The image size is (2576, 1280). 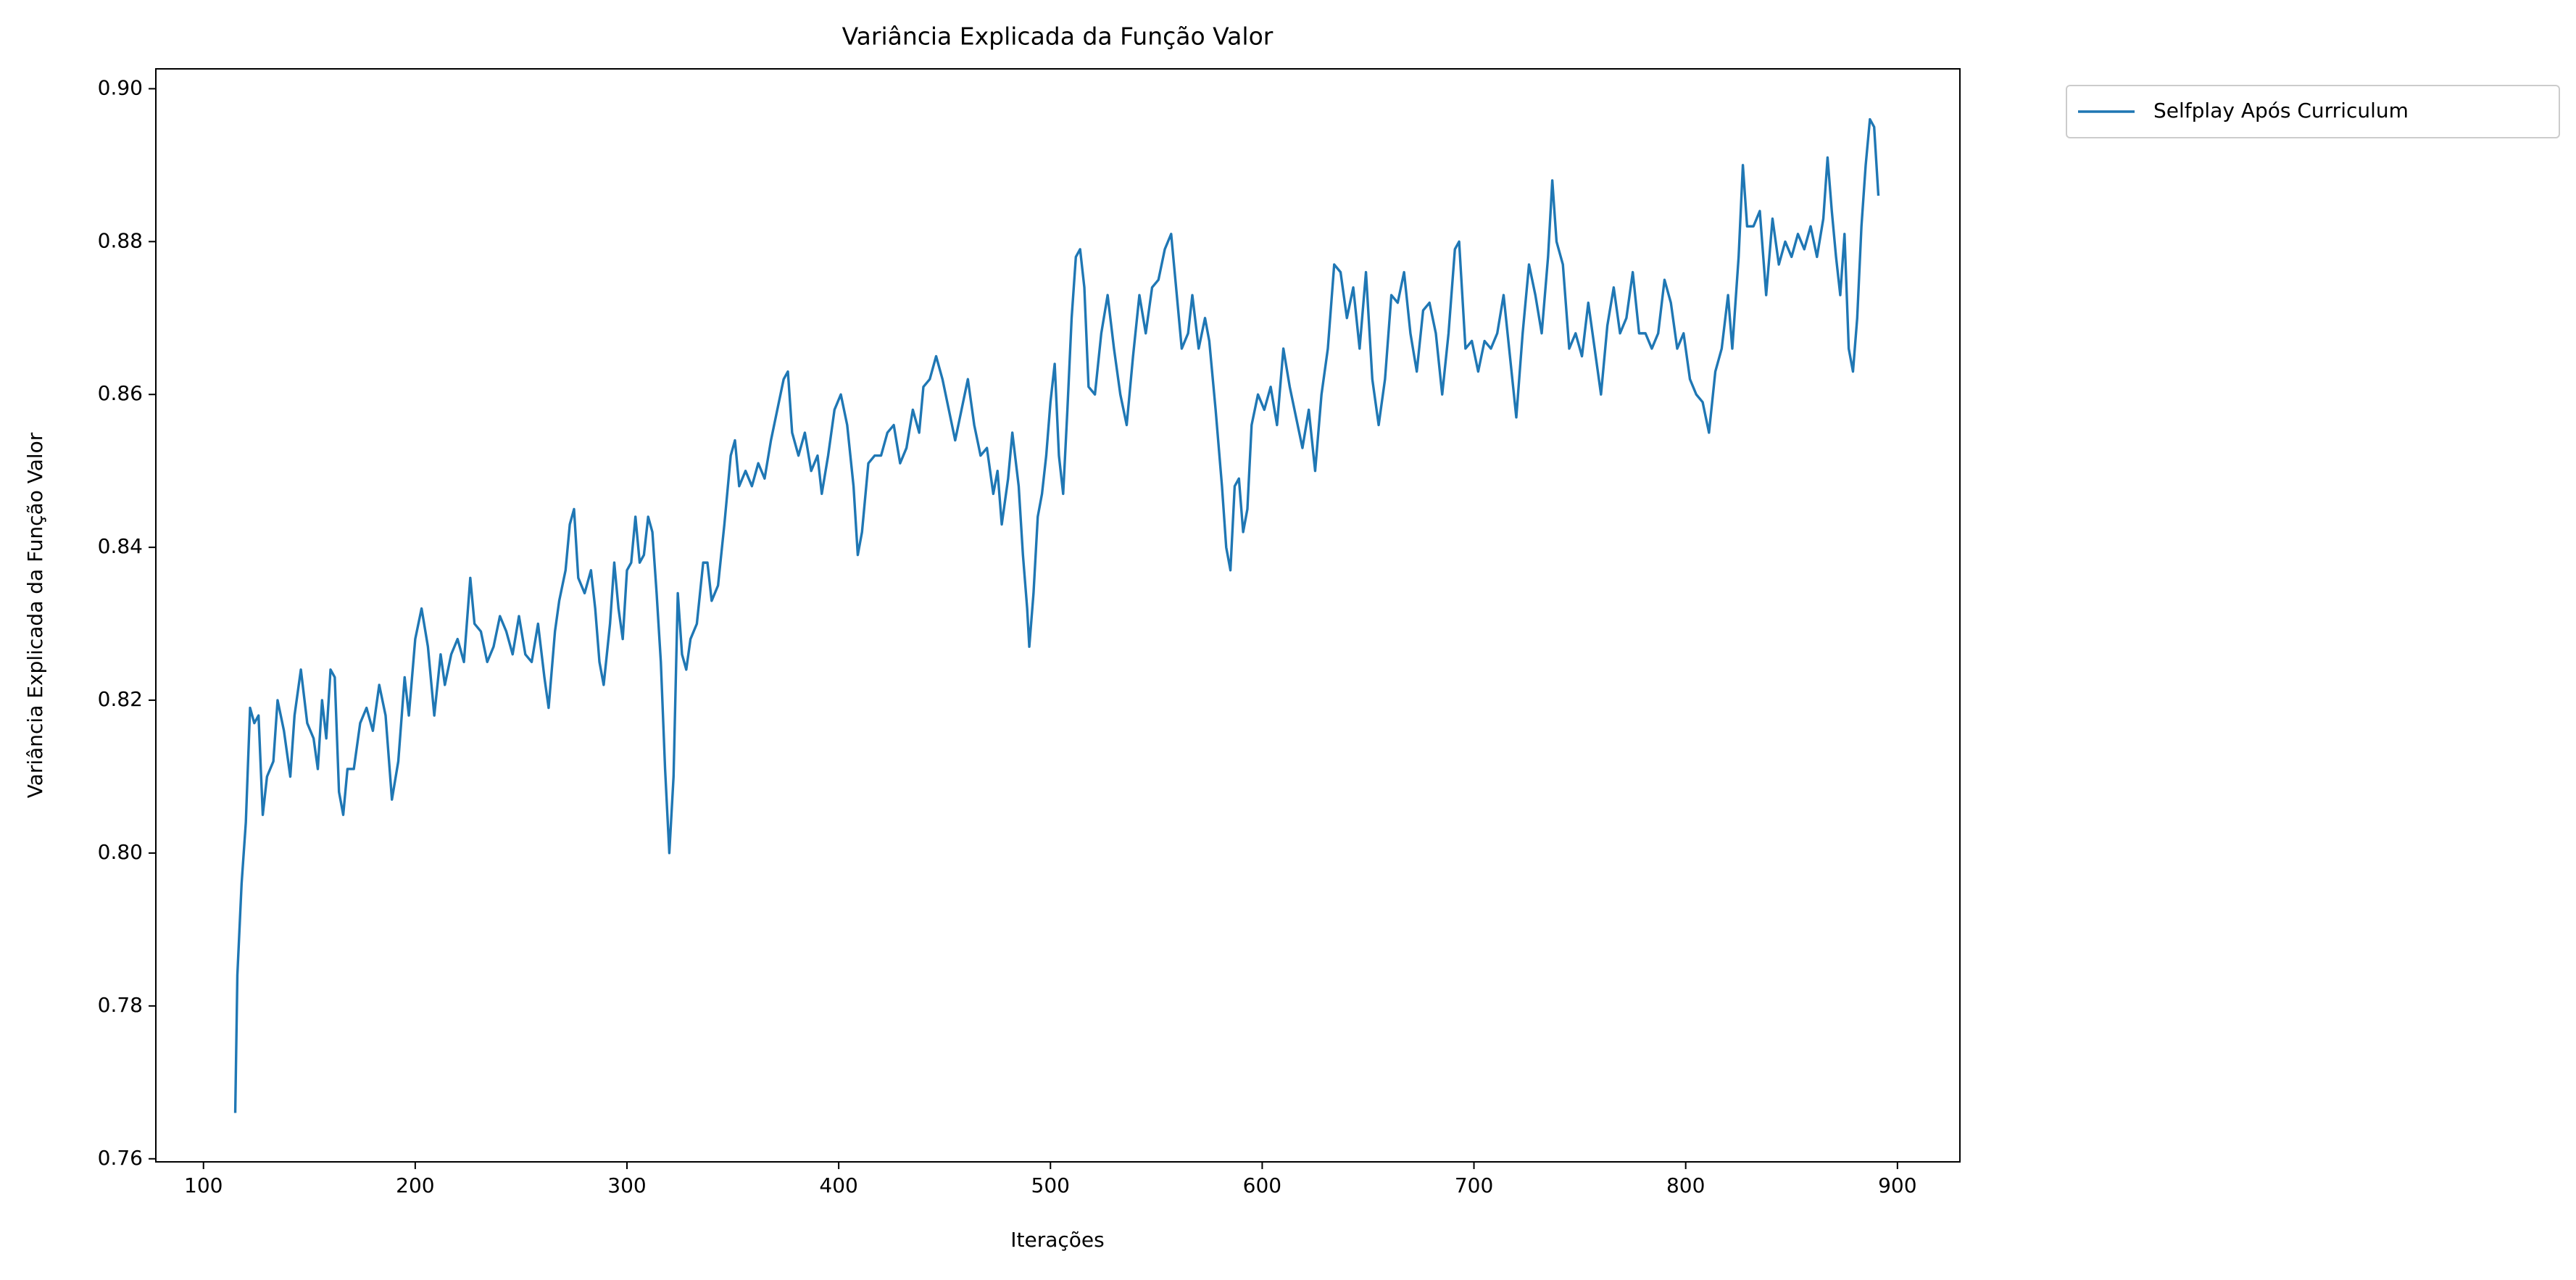 What do you see at coordinates (838, 1185) in the screenshot?
I see `x-tick-label: 400` at bounding box center [838, 1185].